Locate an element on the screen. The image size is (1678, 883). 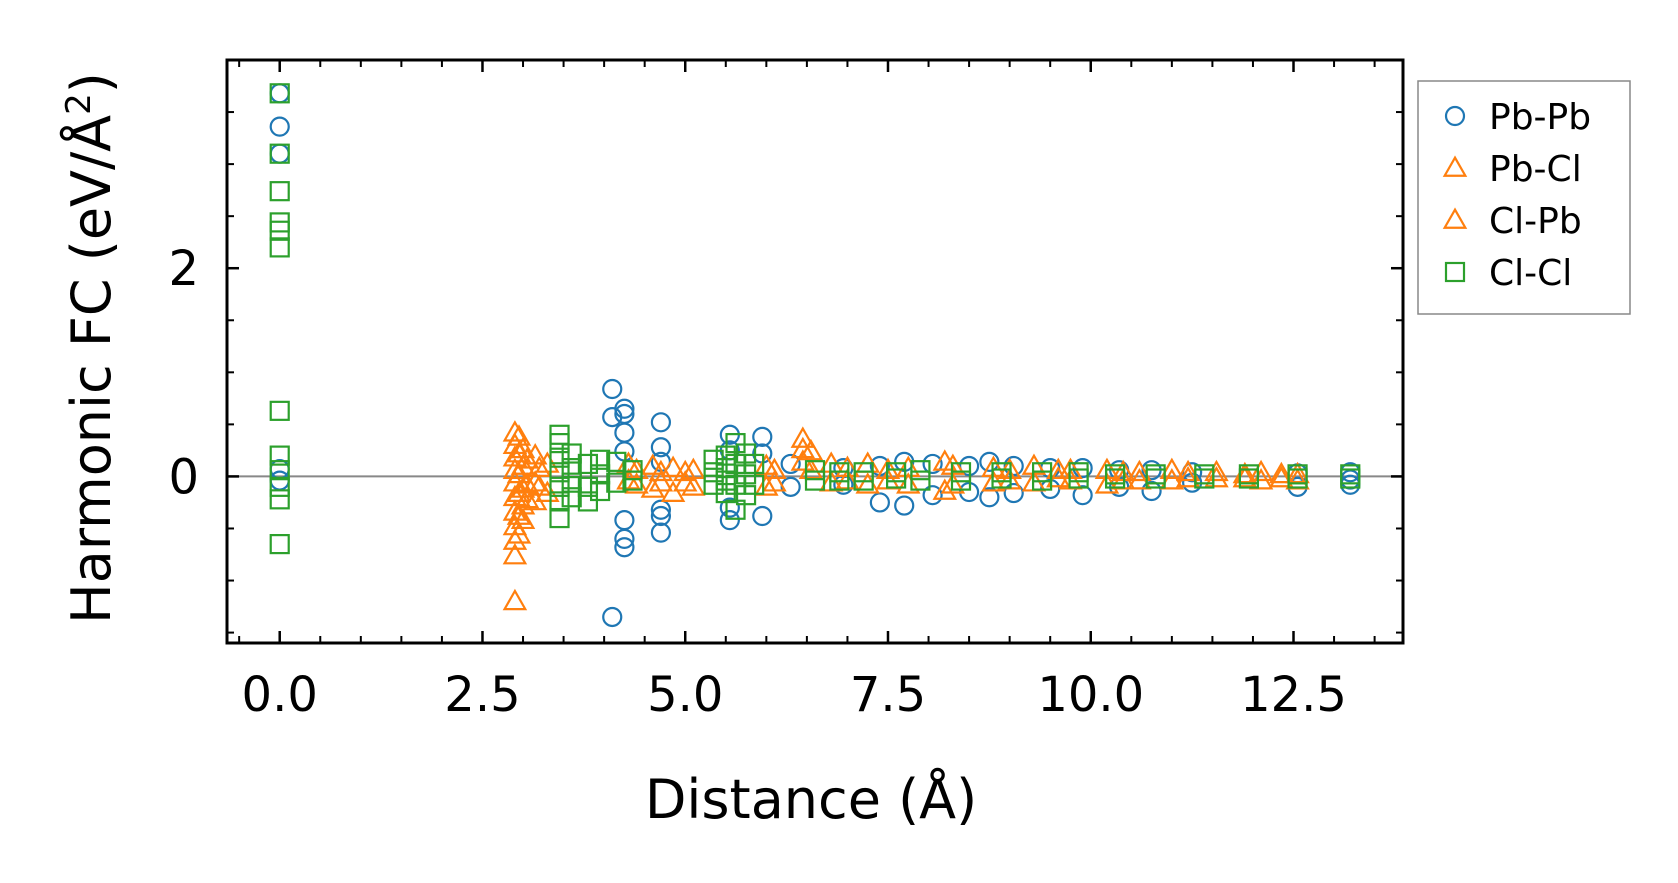
y-axis-label: Harmonic FC (eV/Å2) is located at coordinates (91, 348).